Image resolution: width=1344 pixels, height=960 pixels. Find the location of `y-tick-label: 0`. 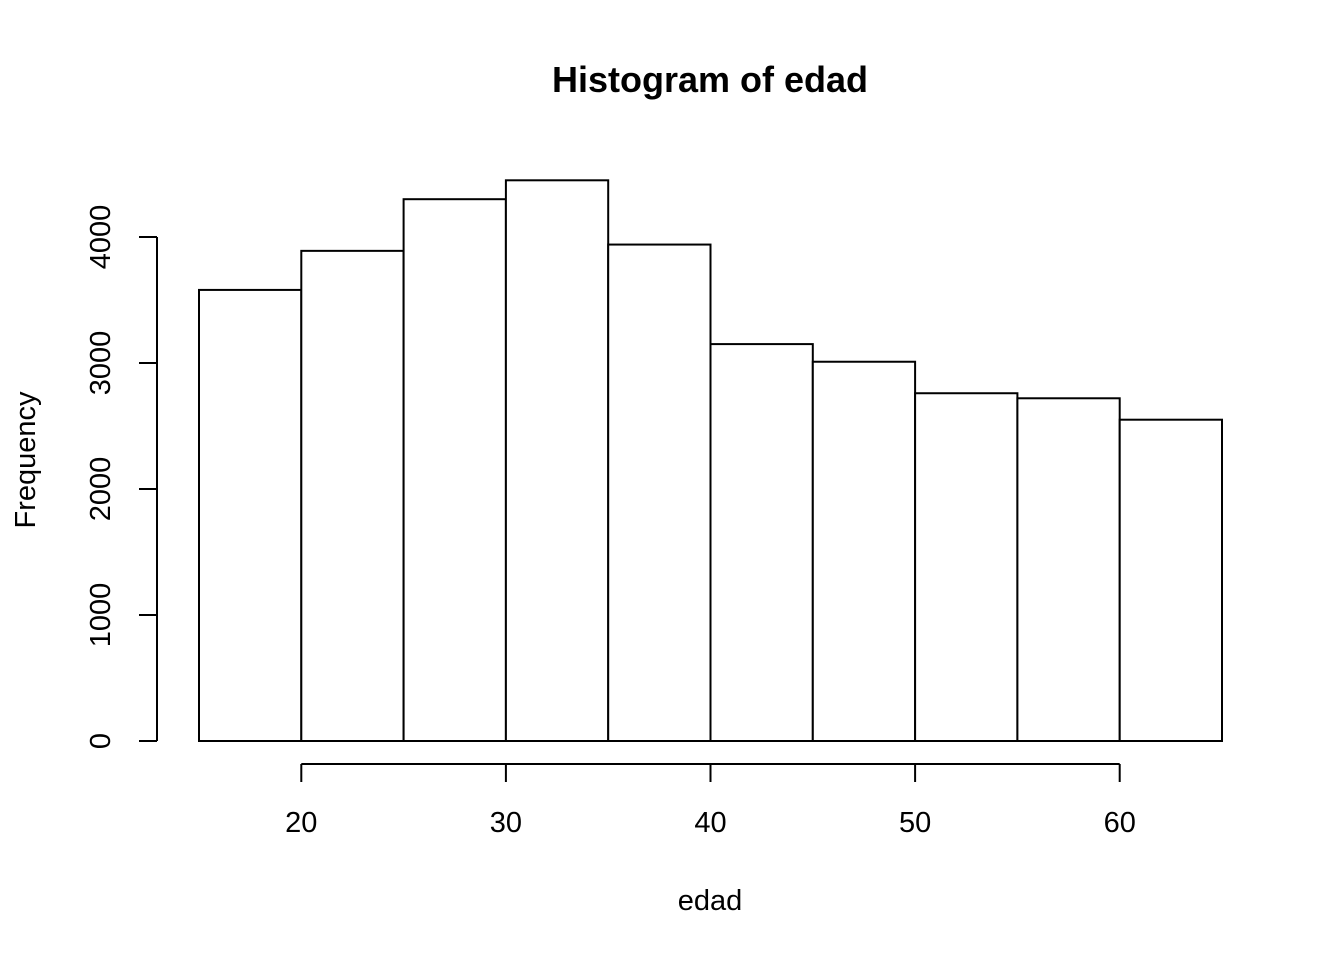

y-tick-label: 0 is located at coordinates (101, 741).